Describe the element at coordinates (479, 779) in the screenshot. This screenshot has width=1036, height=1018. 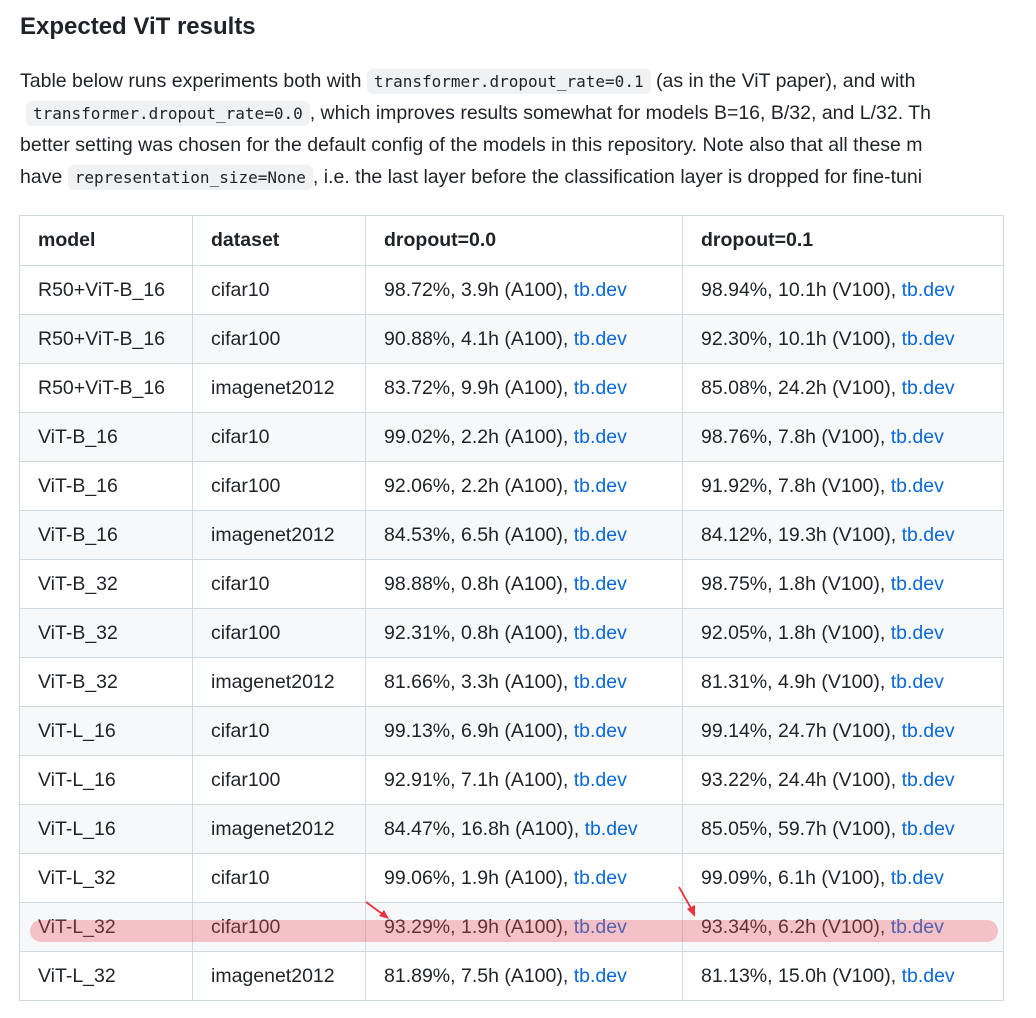
I see `result-value: 92.91%, 7.1h (A100),` at that location.